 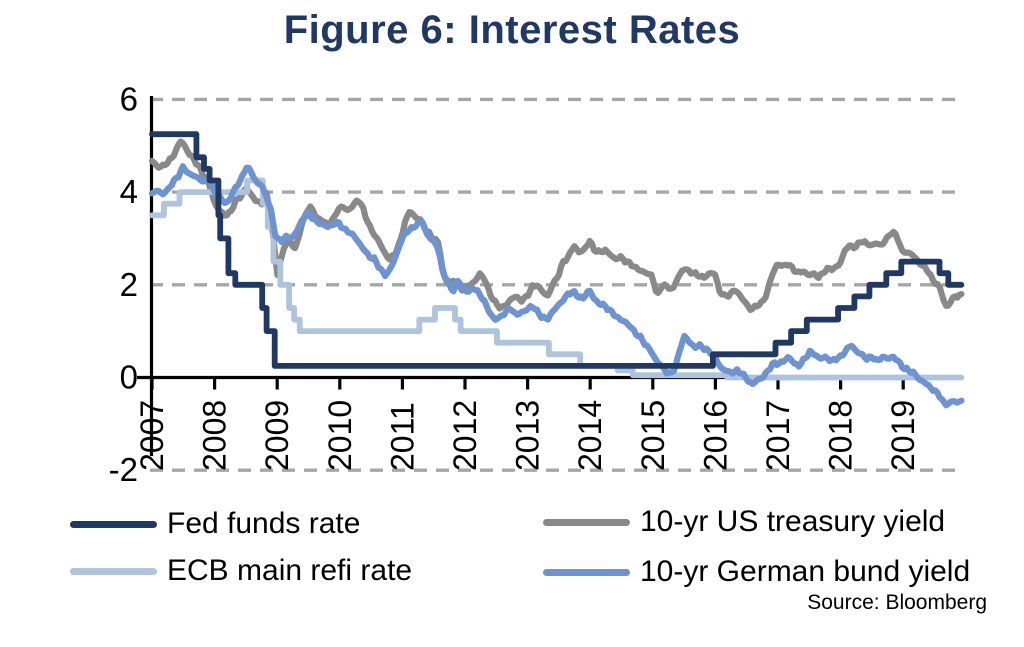 What do you see at coordinates (841, 435) in the screenshot?
I see `x-tick-label-2018: 2018` at bounding box center [841, 435].